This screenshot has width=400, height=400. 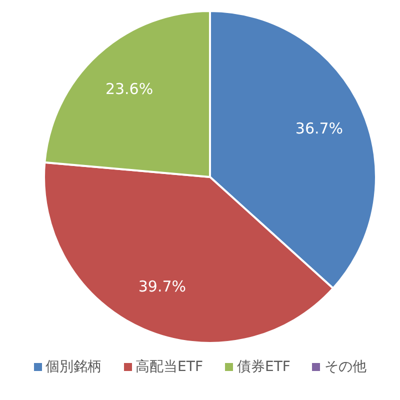 I want to click on legend-label: その他, so click(x=345, y=367).